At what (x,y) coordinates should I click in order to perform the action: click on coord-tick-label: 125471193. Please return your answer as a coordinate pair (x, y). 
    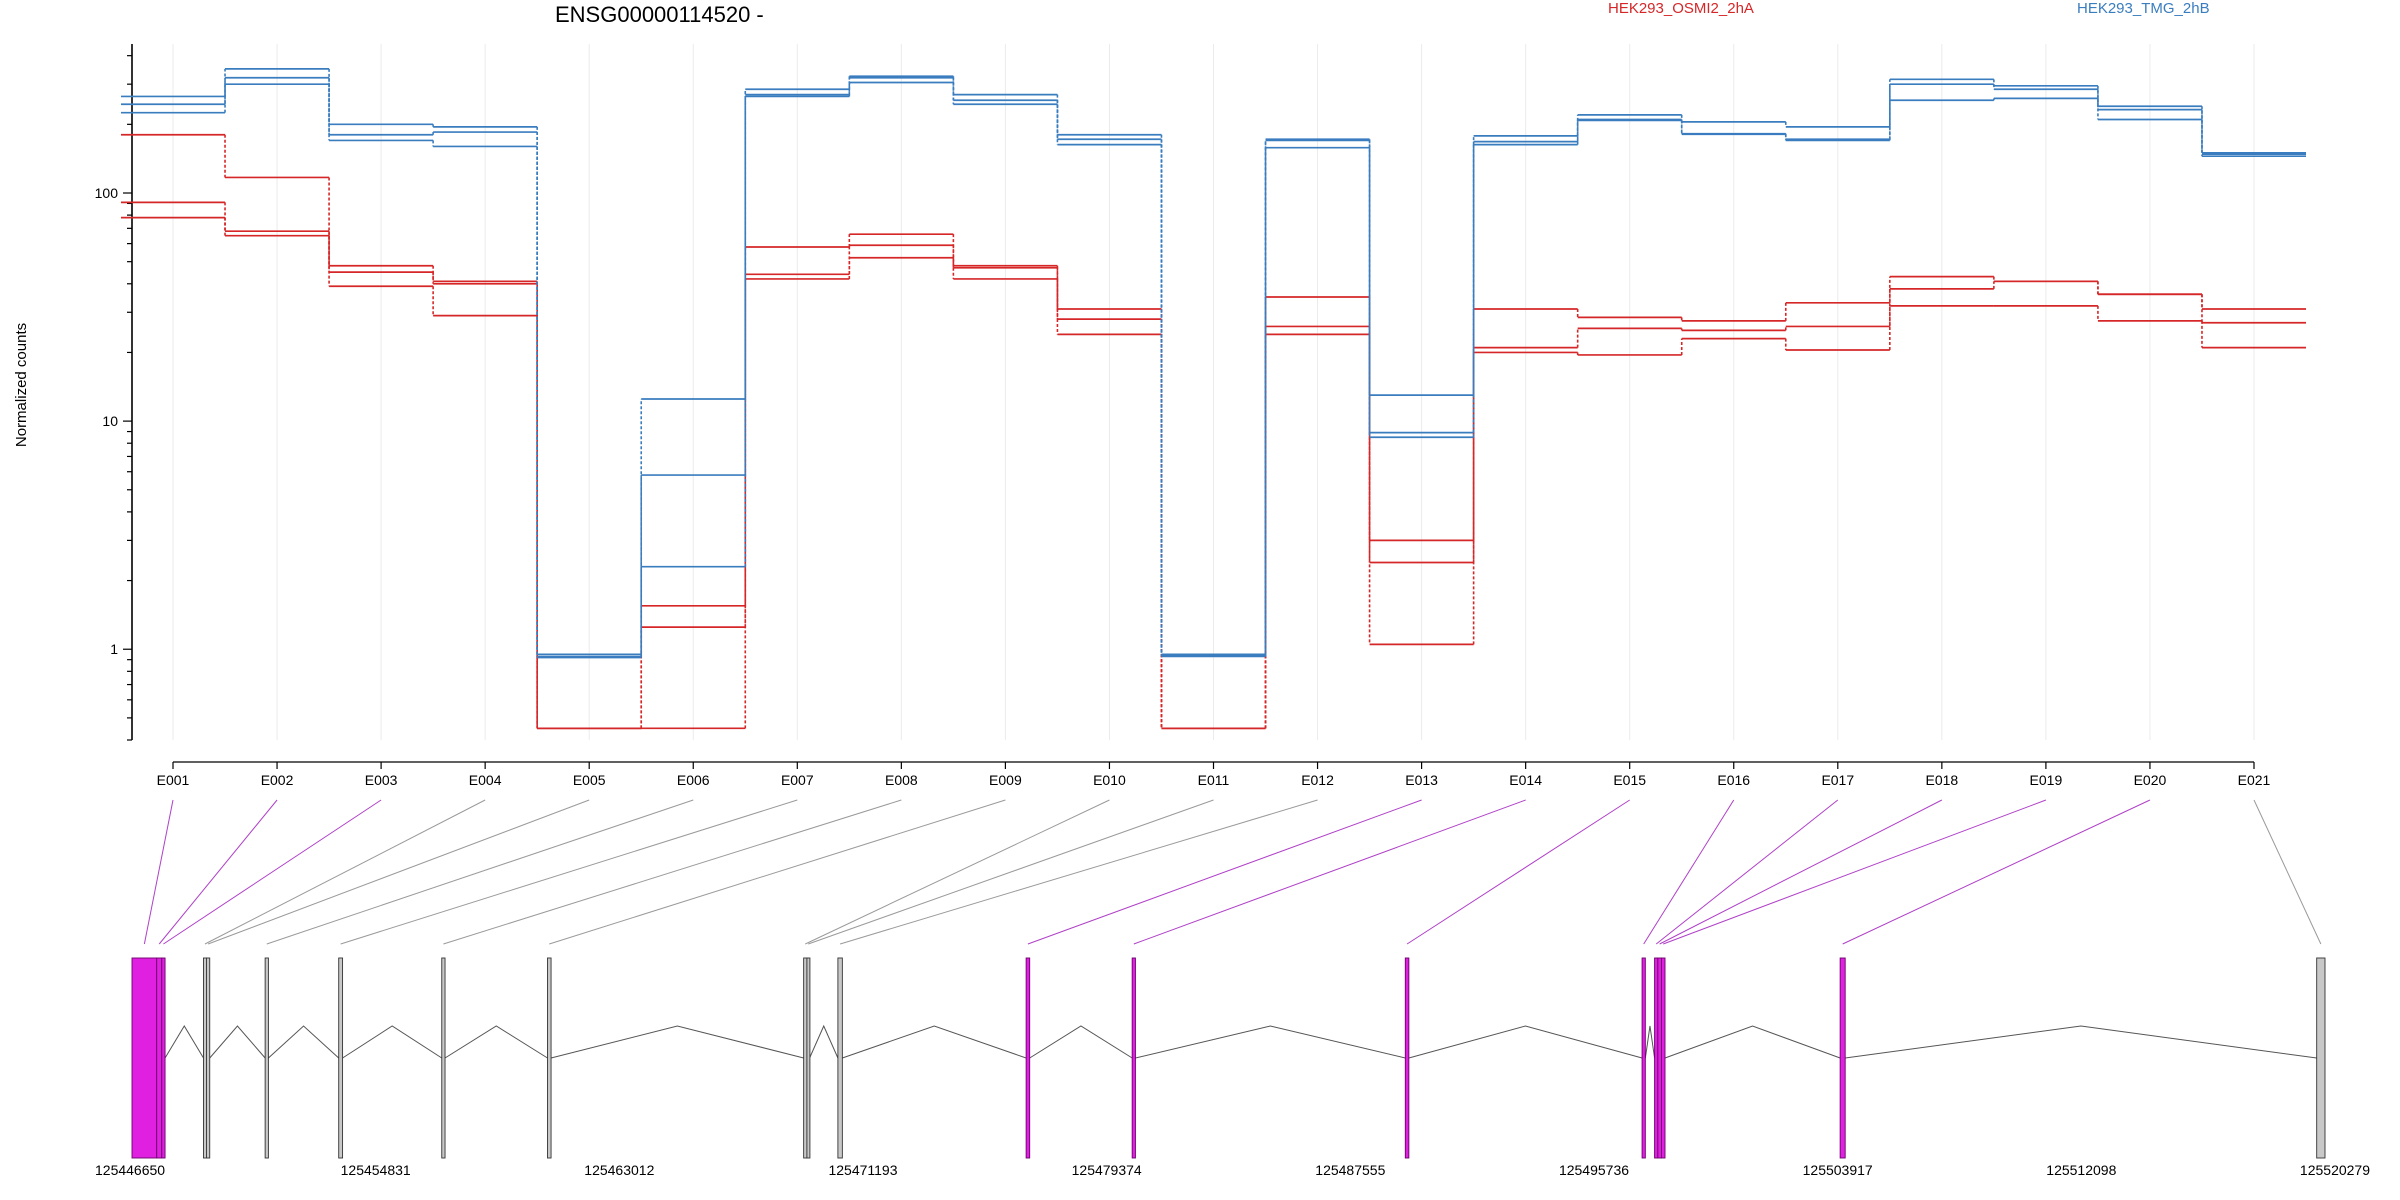
    Looking at the image, I should click on (862, 1170).